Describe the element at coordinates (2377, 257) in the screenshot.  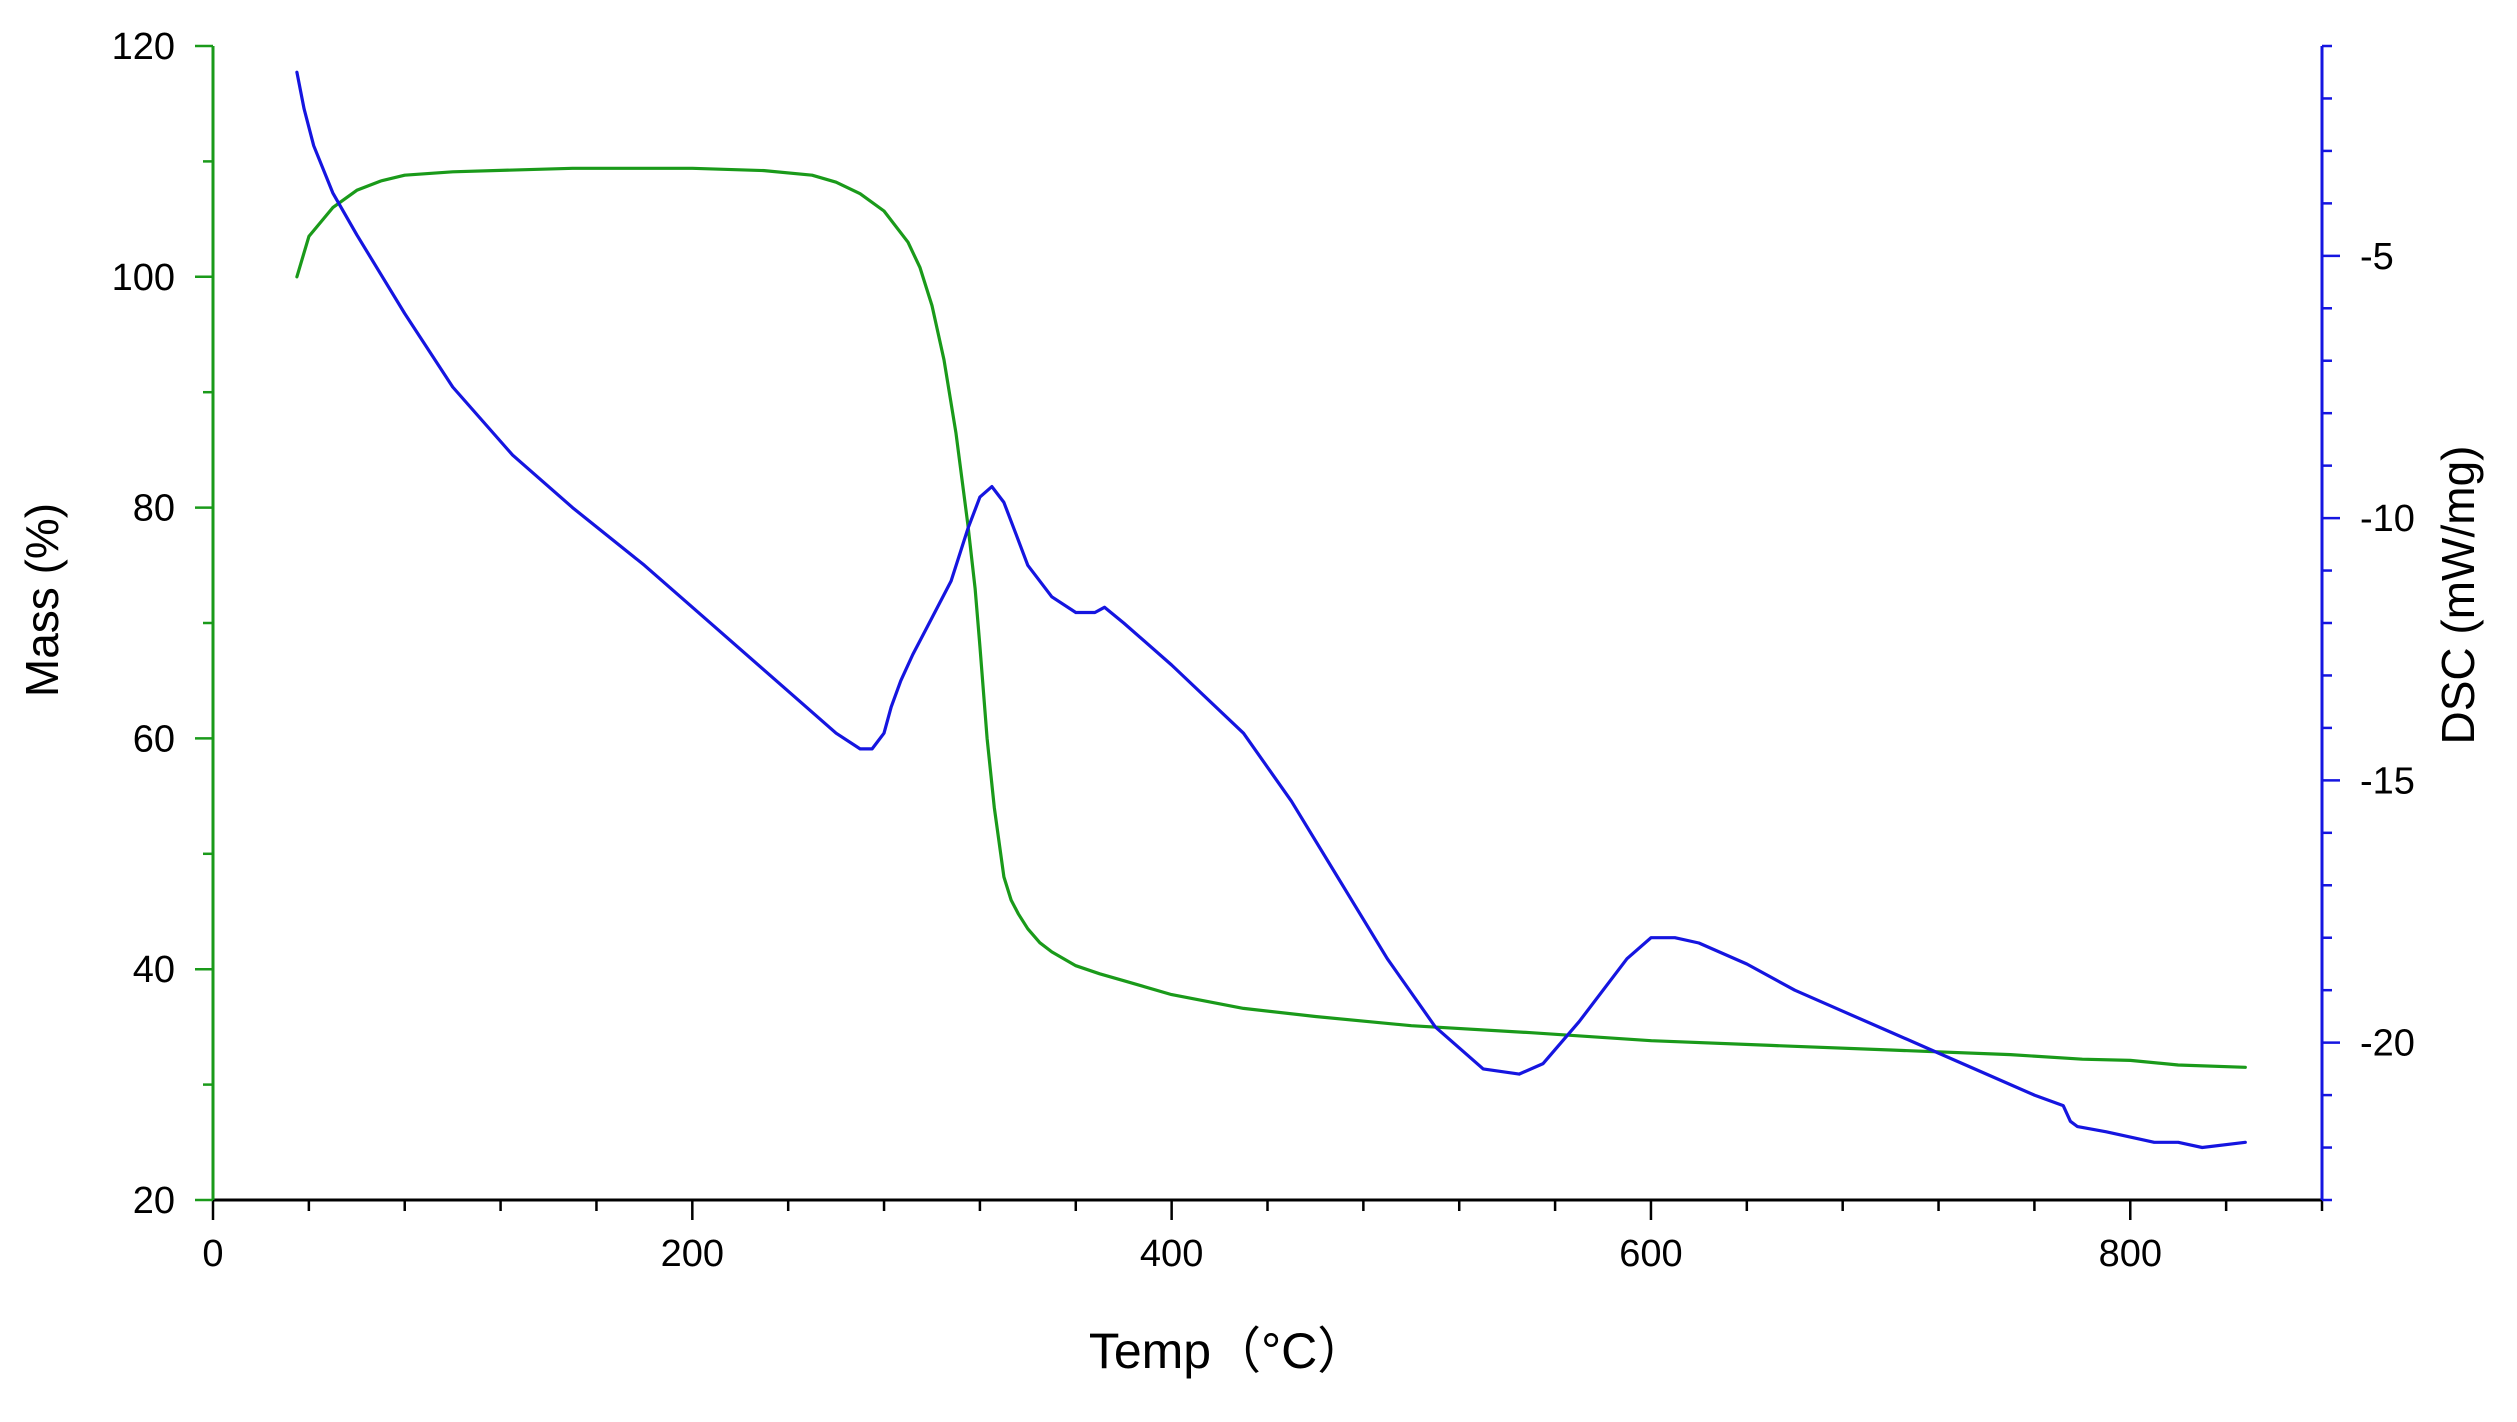
I see `y2-tick-label: -5` at that location.